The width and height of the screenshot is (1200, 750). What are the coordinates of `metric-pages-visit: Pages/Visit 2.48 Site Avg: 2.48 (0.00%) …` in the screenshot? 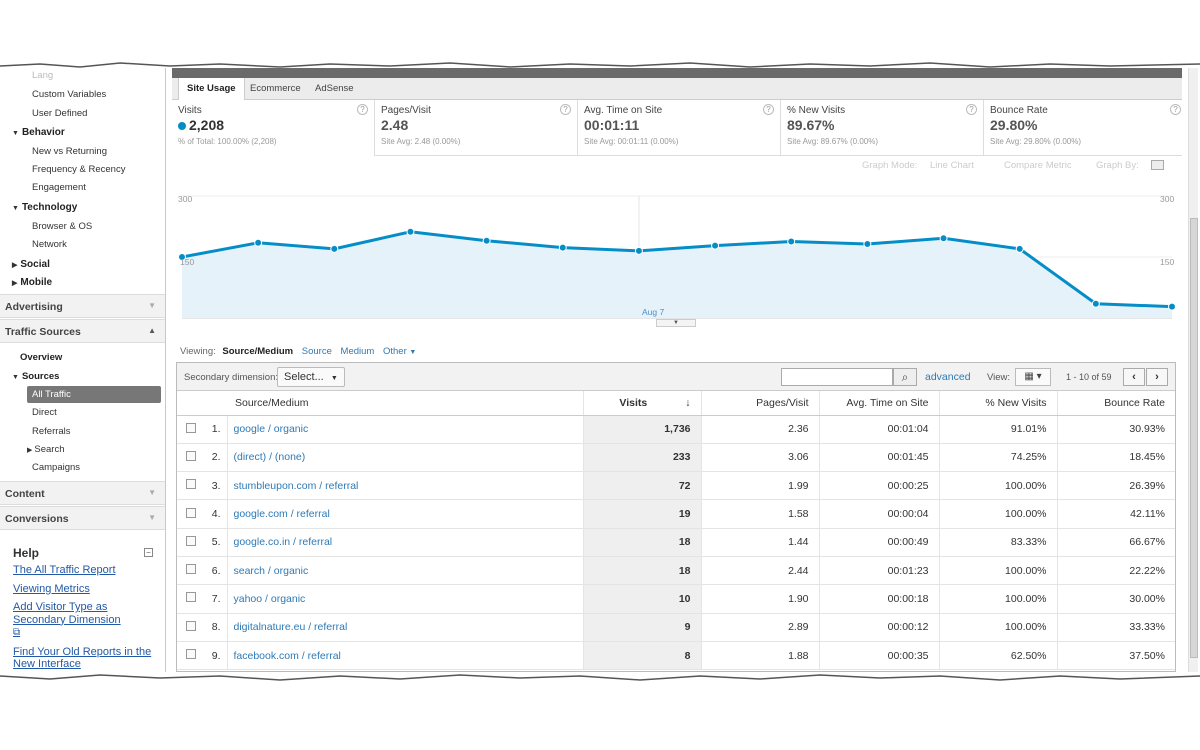 It's located at (476, 128).